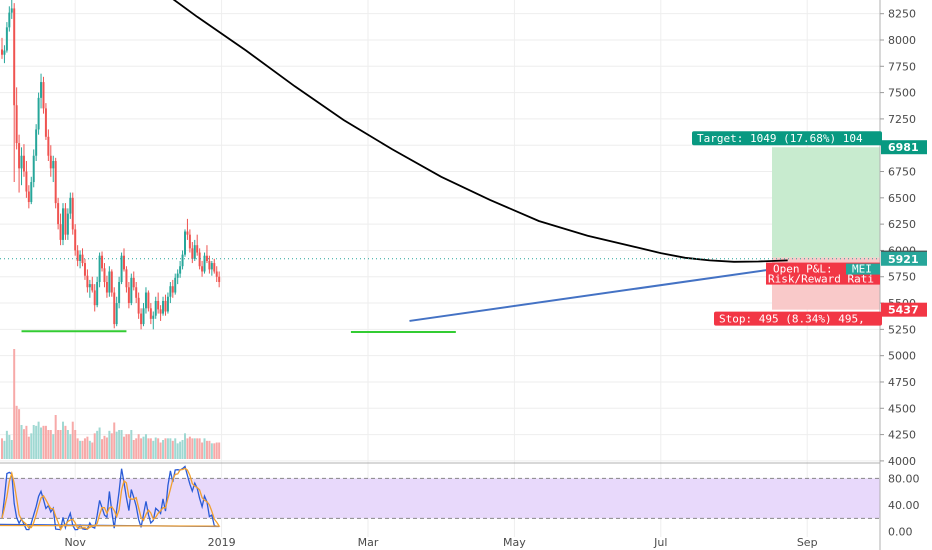 This screenshot has height=550, width=932. What do you see at coordinates (823, 274) in the screenshot?
I see `open-pnl-label: Open P&L: MEI Risk/Reward Rati` at bounding box center [823, 274].